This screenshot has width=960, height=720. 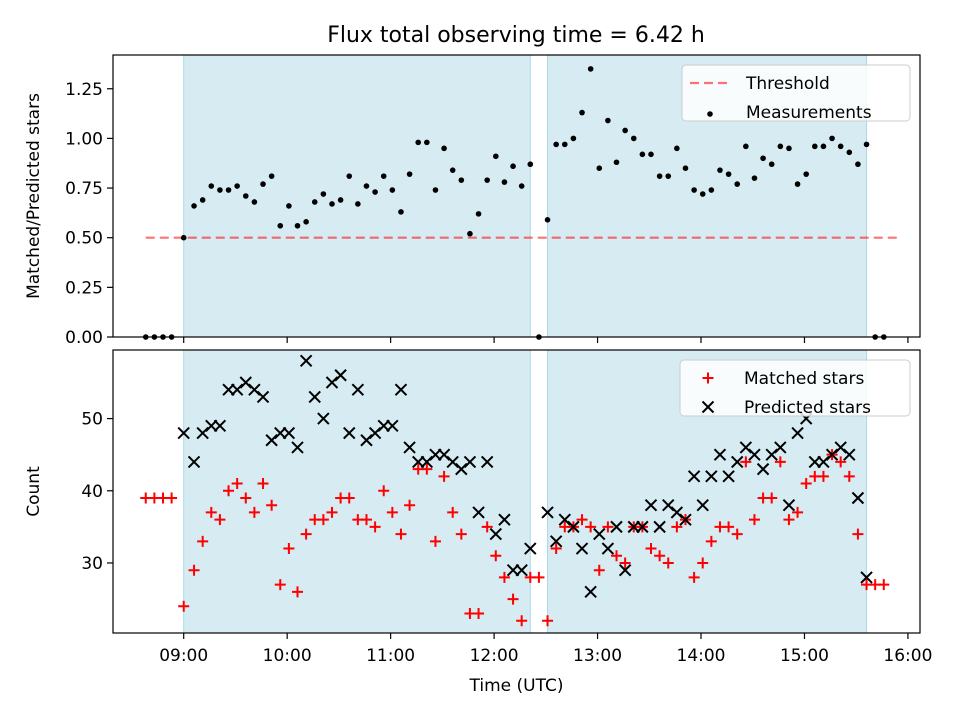 What do you see at coordinates (701, 656) in the screenshot?
I see `x-tick-label: 14:00` at bounding box center [701, 656].